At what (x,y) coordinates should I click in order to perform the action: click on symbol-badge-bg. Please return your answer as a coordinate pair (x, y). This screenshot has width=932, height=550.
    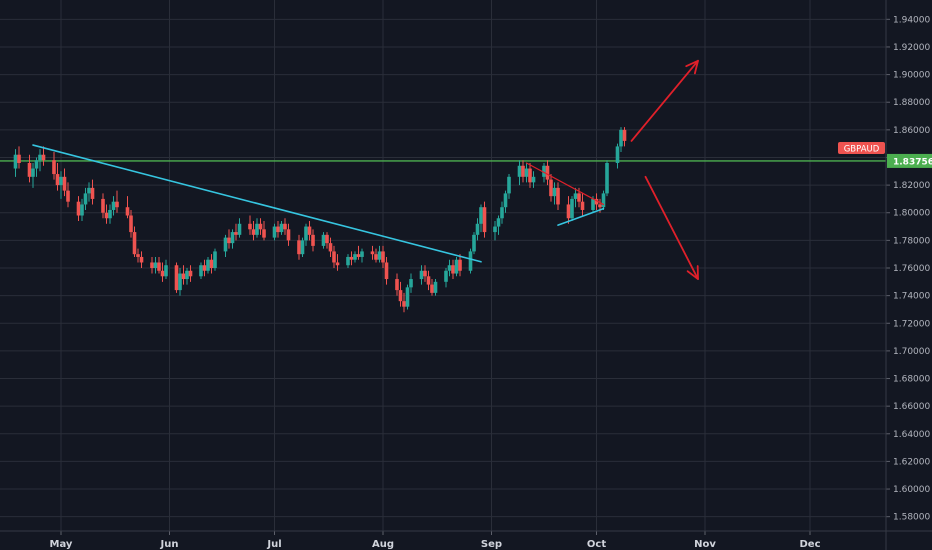
    Looking at the image, I should click on (861, 148).